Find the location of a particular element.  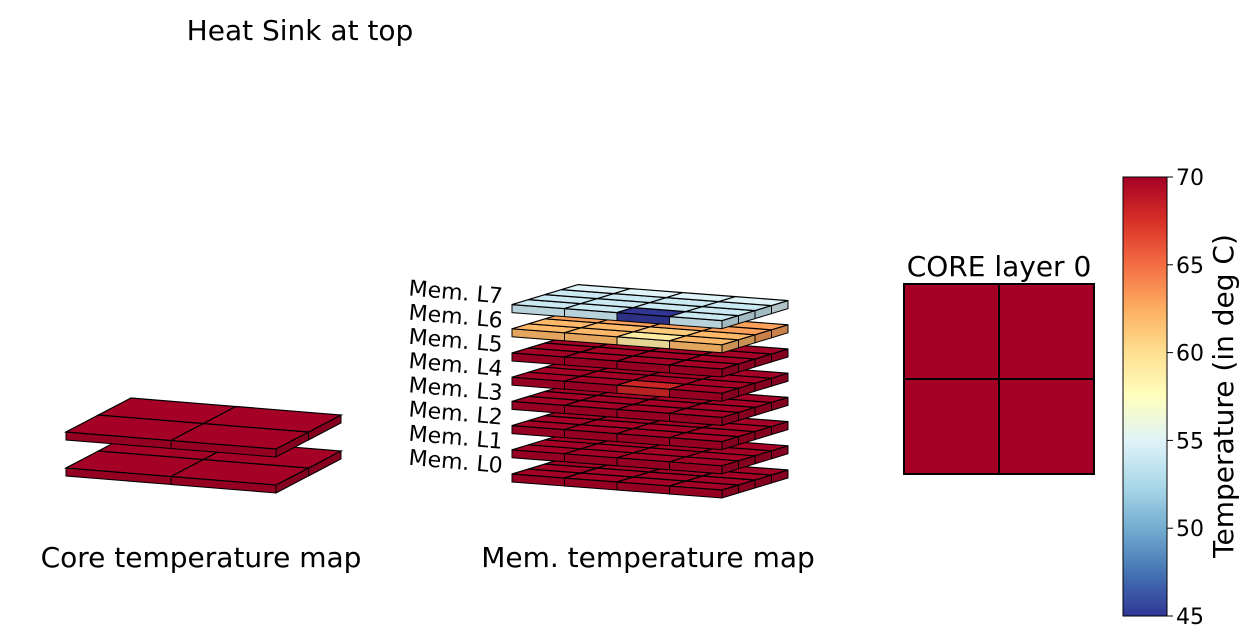

colorbar-tick-label: 50 is located at coordinates (1190, 529).